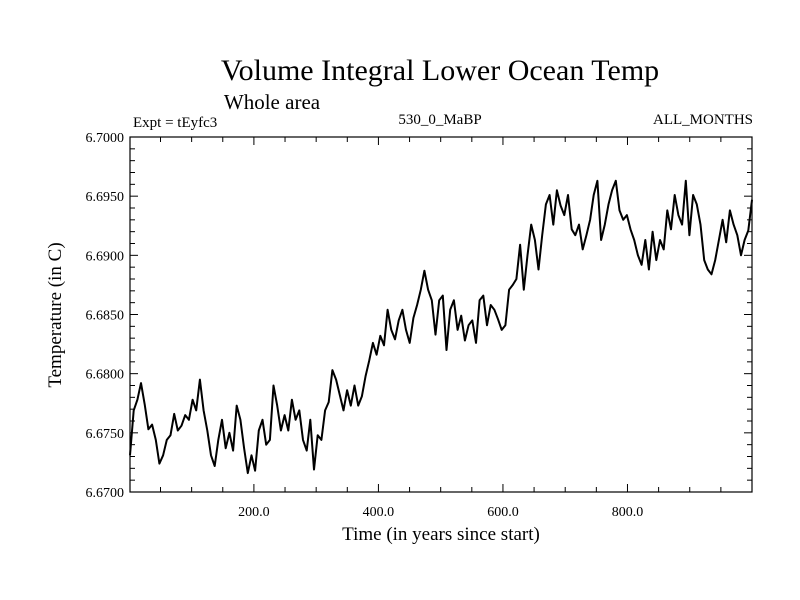 This screenshot has height=600, width=800. What do you see at coordinates (628, 512) in the screenshot?
I see `x-tick-label: 800.0` at bounding box center [628, 512].